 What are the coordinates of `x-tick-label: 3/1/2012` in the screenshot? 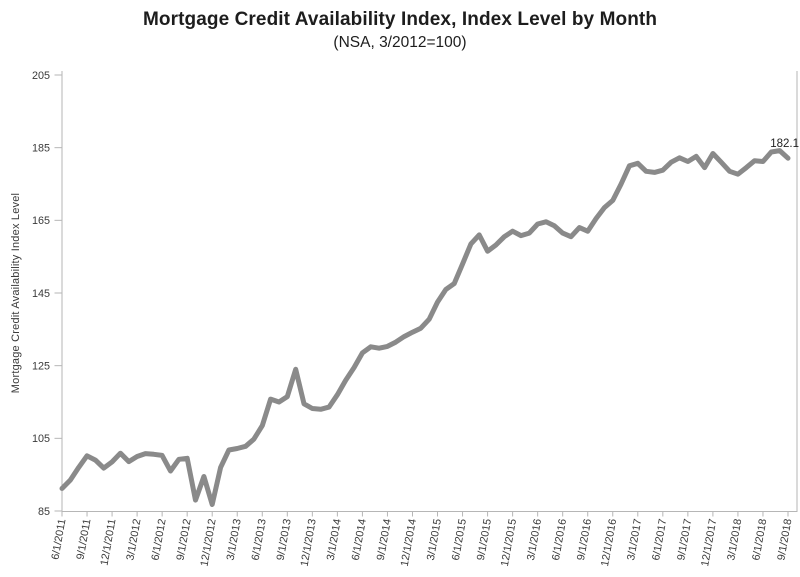 It's located at (133, 539).